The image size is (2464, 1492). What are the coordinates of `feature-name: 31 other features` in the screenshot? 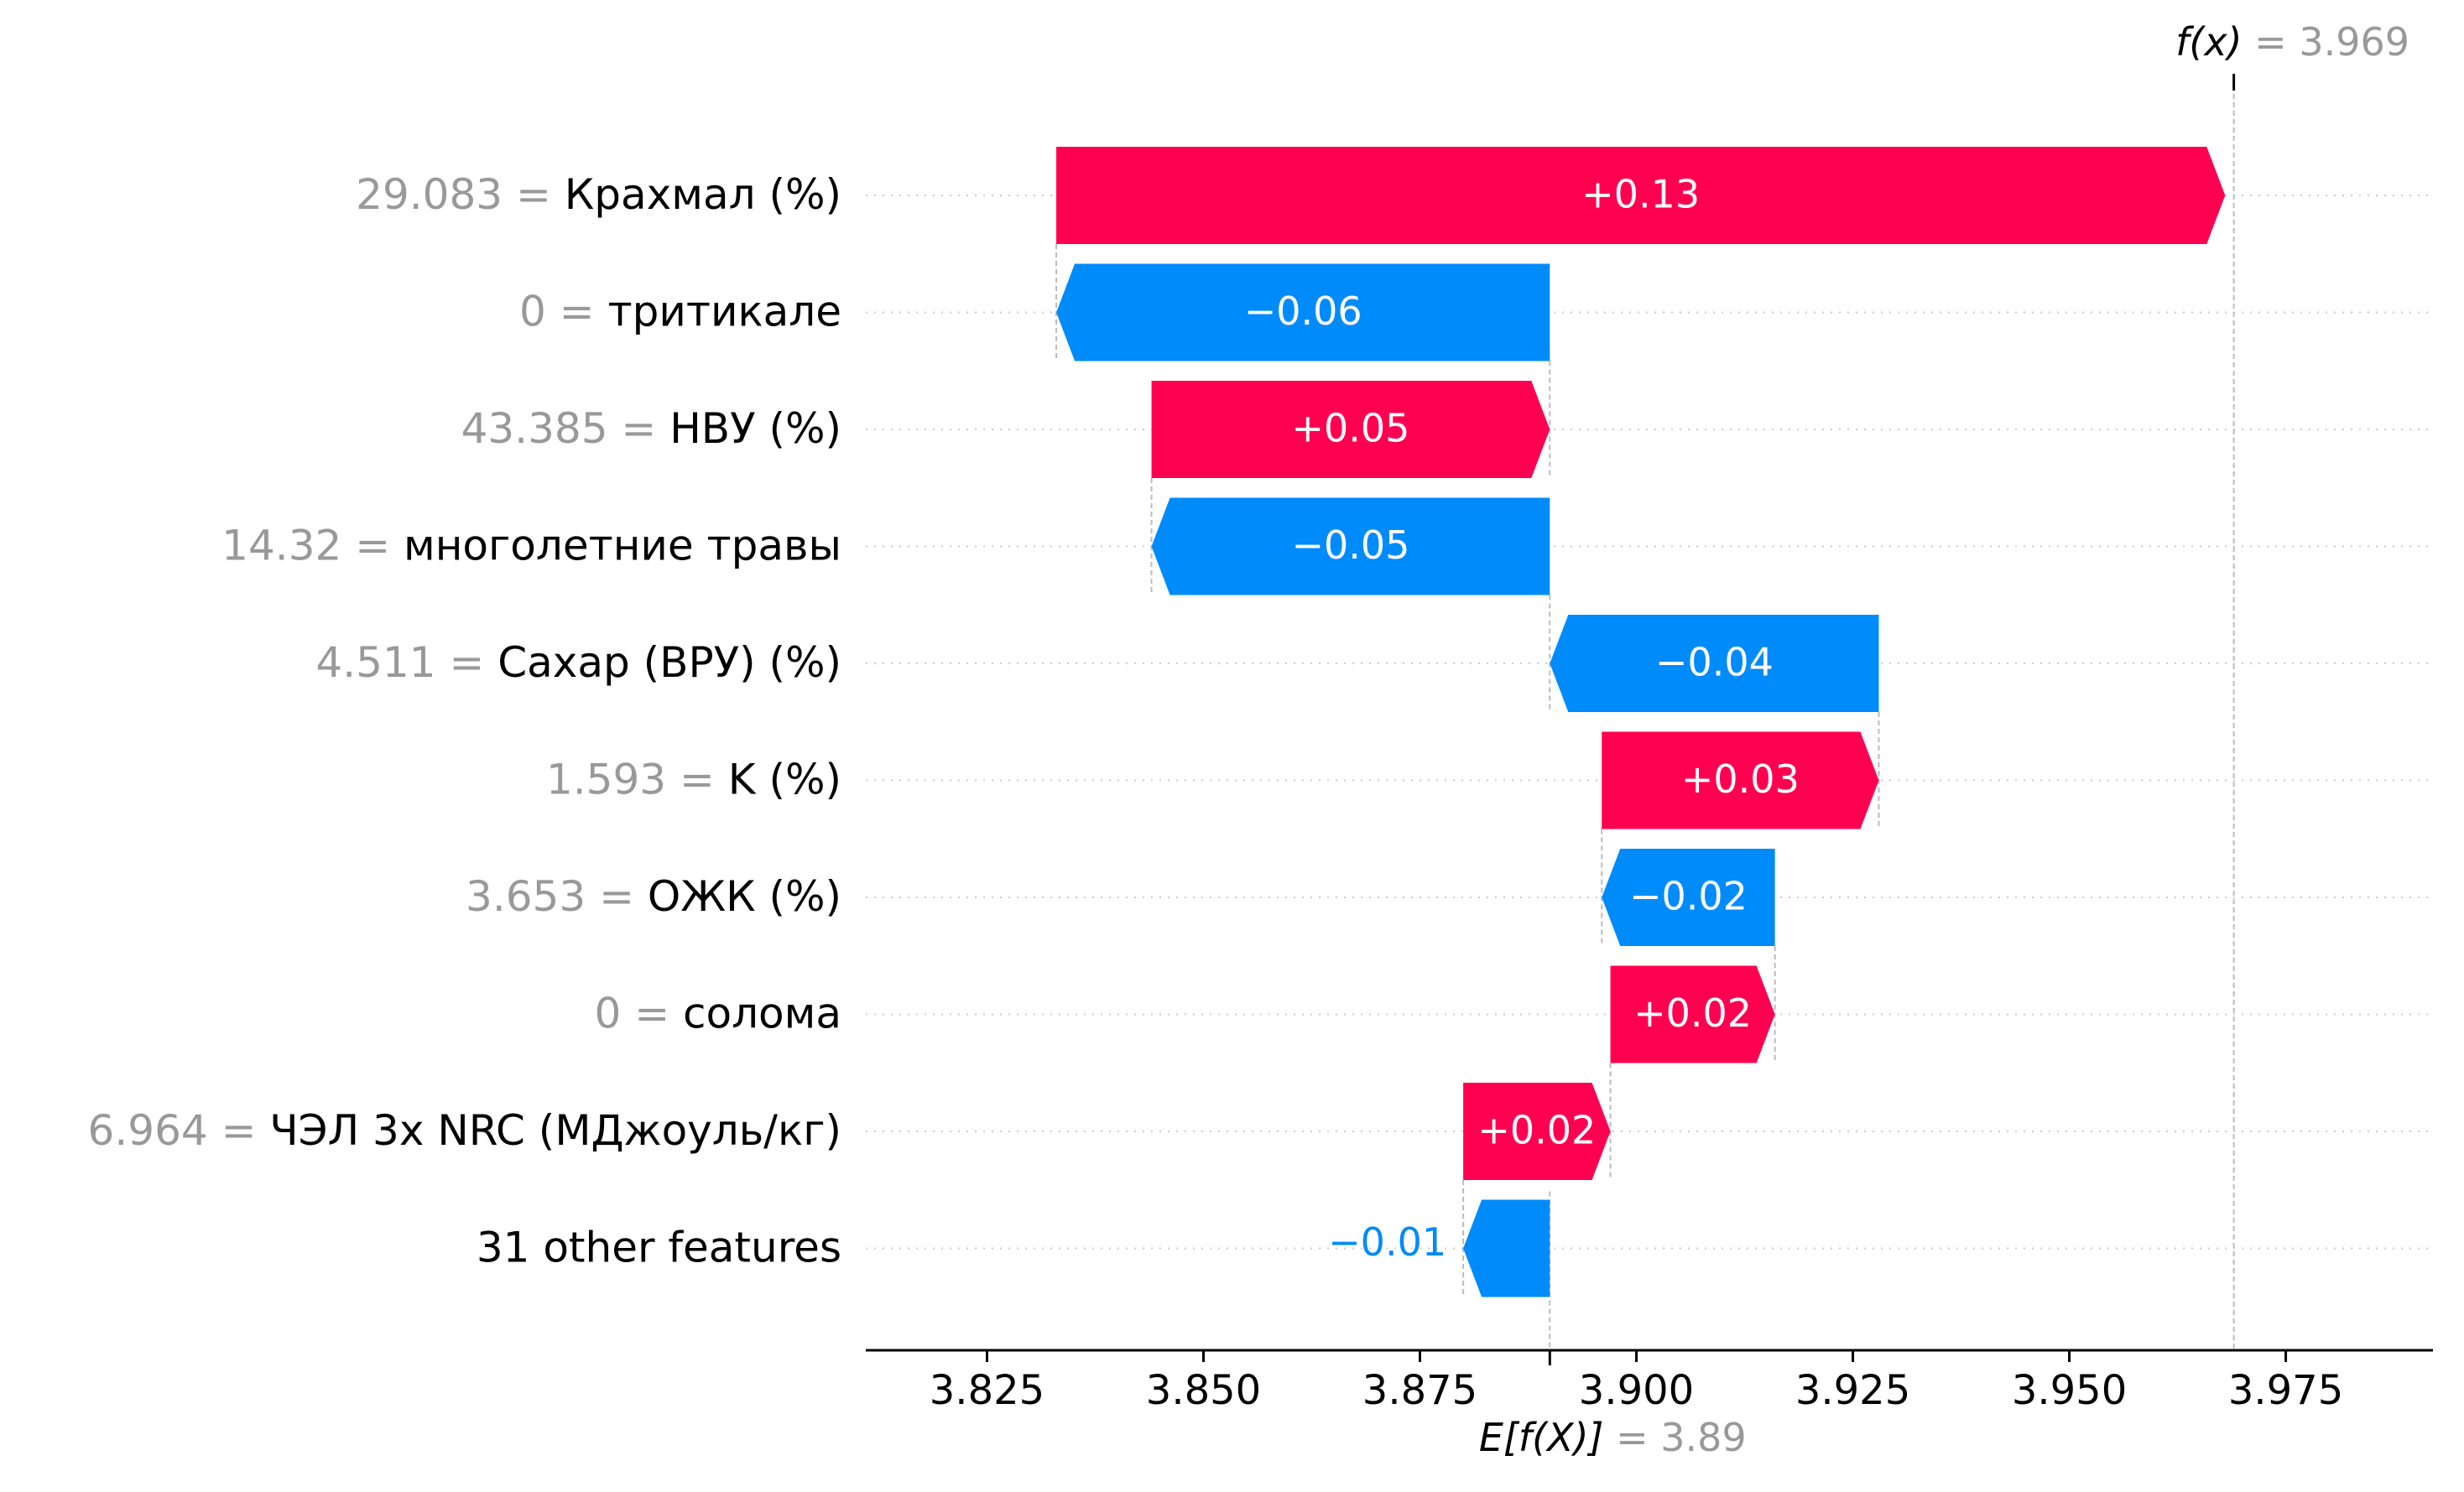 It's located at (659, 1247).